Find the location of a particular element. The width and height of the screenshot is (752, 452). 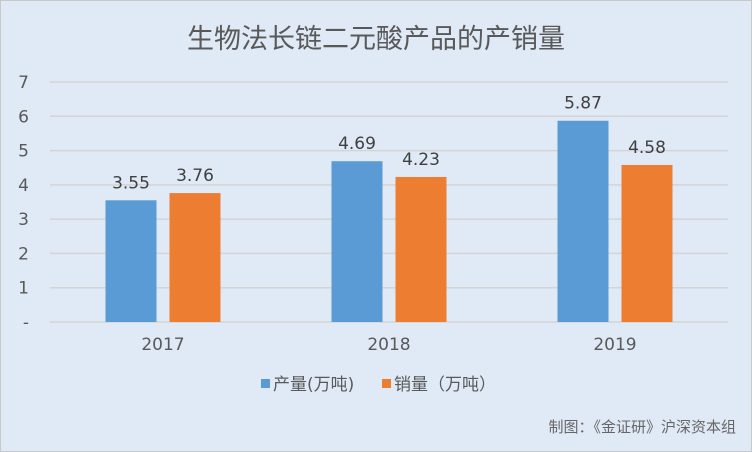

data-label: 5.87 is located at coordinates (583, 104).